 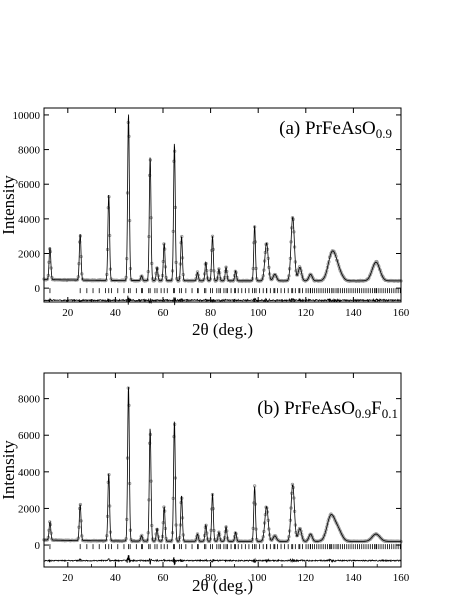 I want to click on y-tick-label: 10000, so click(x=27, y=116).